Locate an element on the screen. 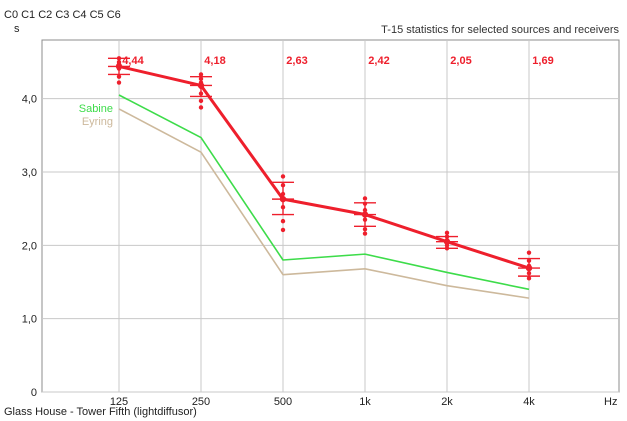  x-tick-label: 500 is located at coordinates (283, 402).